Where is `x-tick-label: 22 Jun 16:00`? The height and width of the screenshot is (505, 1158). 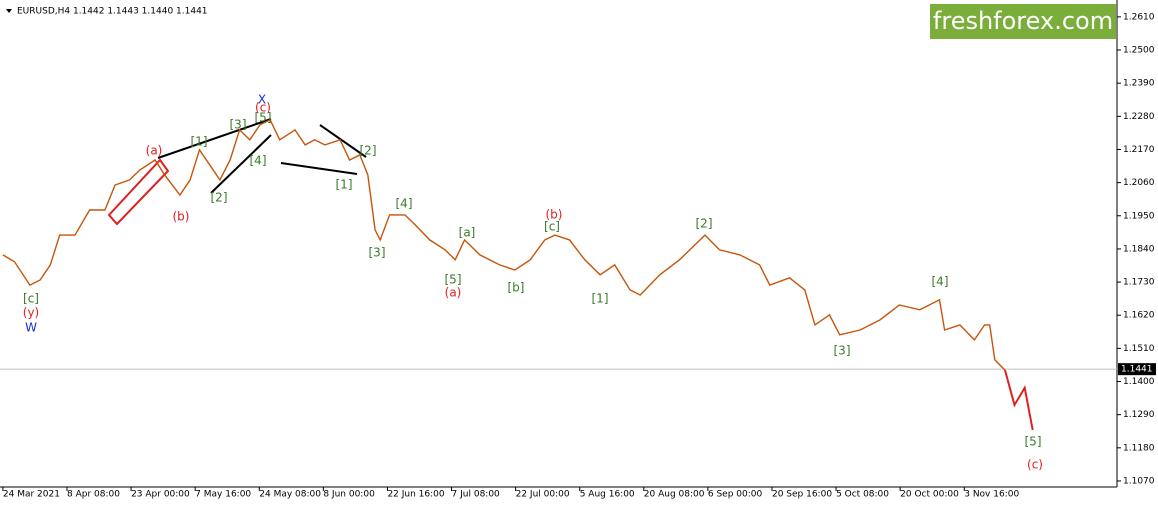 x-tick-label: 22 Jun 16:00 is located at coordinates (415, 495).